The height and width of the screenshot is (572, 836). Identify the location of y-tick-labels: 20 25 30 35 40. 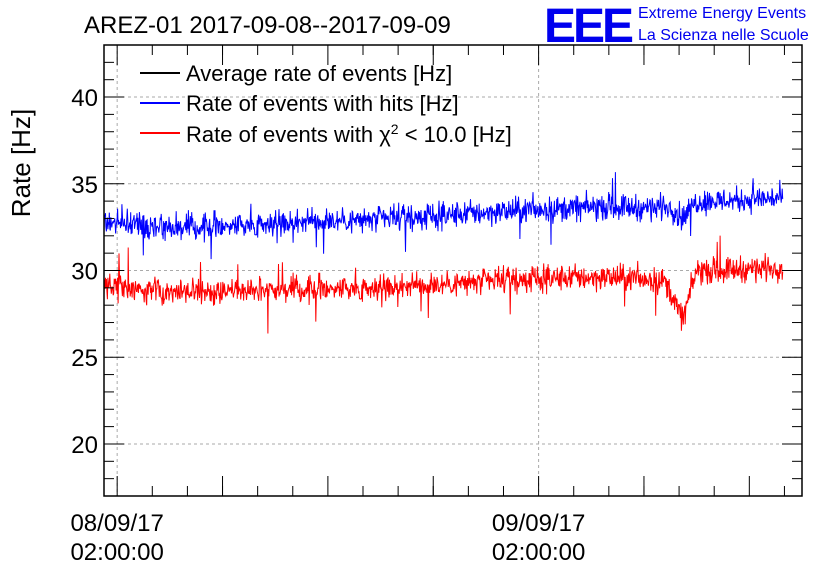
(84, 272).